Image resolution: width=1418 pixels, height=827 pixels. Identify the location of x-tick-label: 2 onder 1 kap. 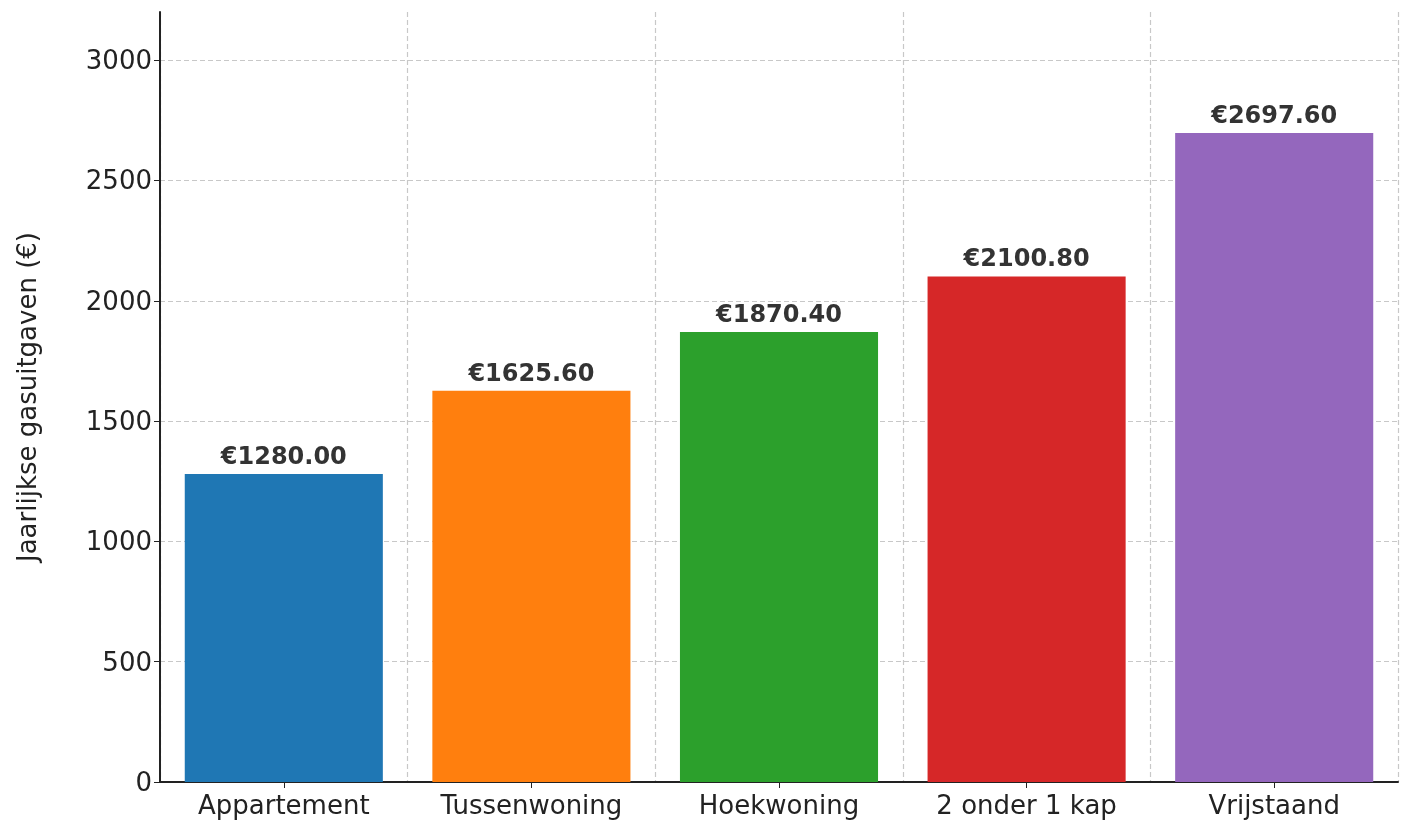
(1026, 805).